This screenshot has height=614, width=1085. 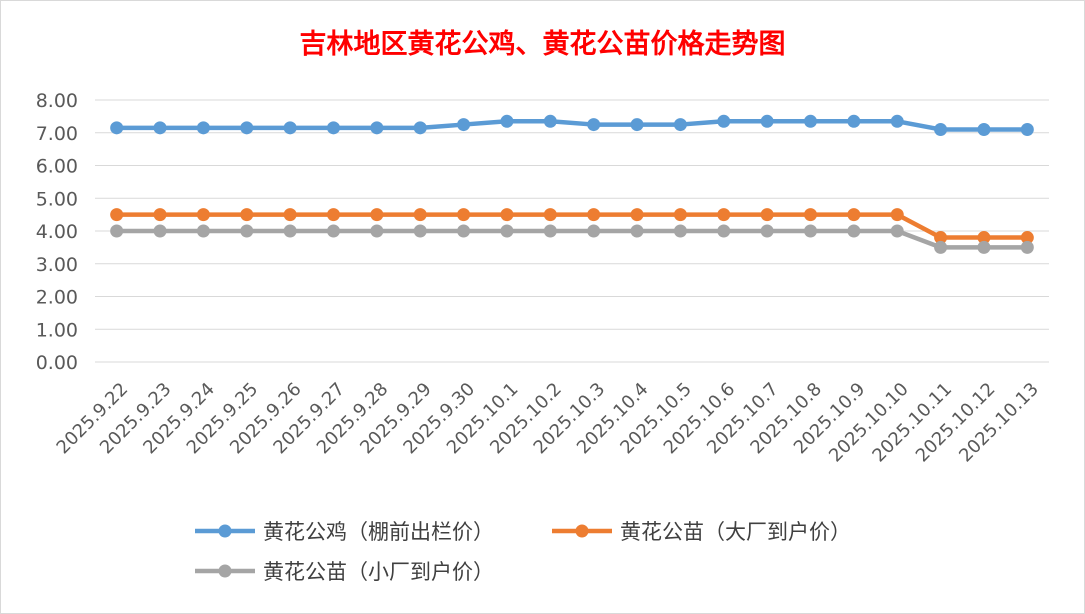 What do you see at coordinates (378, 532) in the screenshot?
I see `legend-label: 黄花公鸡（棚前出栏价）` at bounding box center [378, 532].